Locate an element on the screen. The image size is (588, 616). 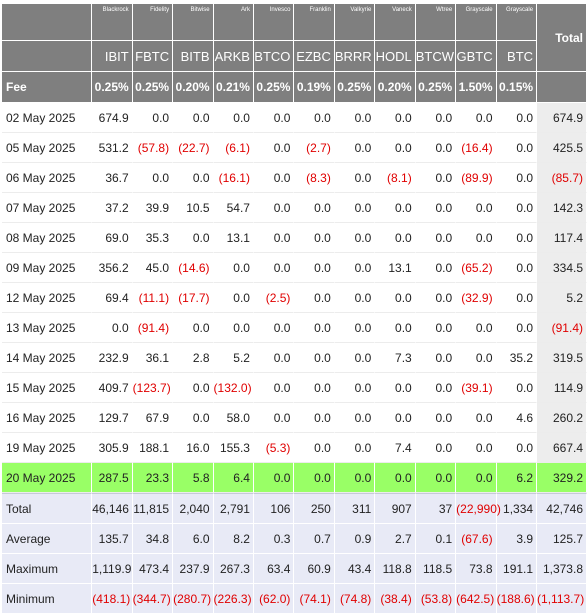
issuer-label: Valkyrie is located at coordinates (355, 22).